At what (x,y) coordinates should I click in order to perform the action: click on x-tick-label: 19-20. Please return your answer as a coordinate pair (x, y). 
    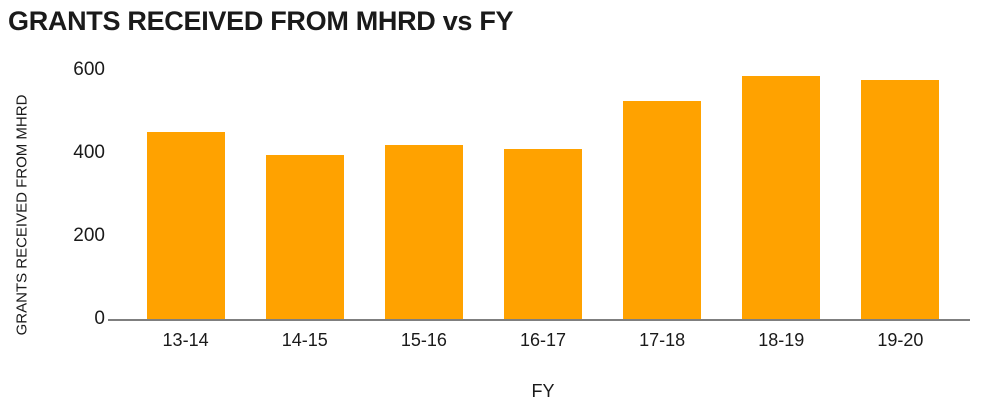
    Looking at the image, I should click on (900, 340).